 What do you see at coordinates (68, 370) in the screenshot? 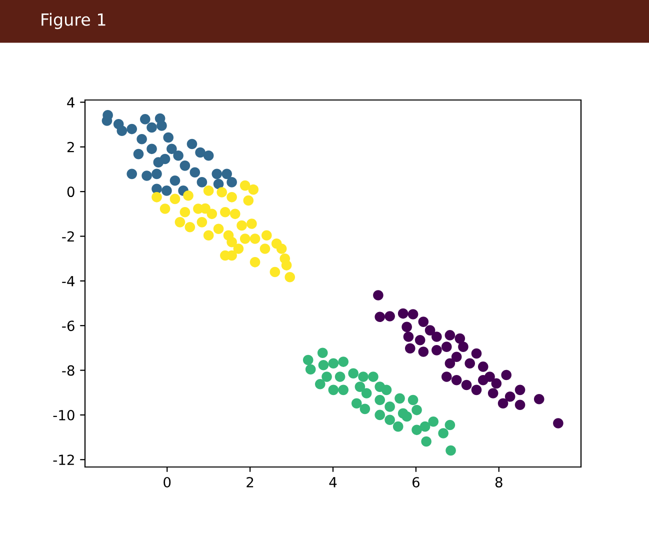
I see `y-tick-label: -8` at bounding box center [68, 370].